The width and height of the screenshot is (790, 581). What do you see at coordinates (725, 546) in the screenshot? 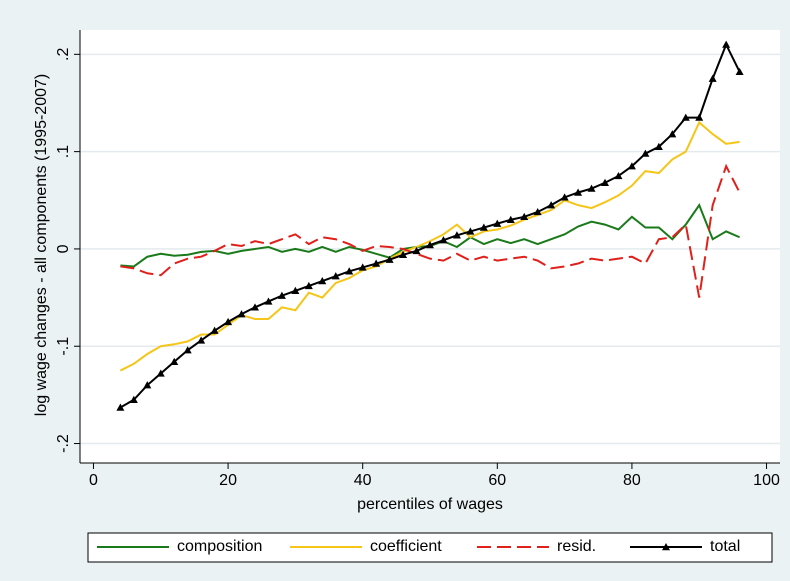
I see `legend-label: total` at bounding box center [725, 546].